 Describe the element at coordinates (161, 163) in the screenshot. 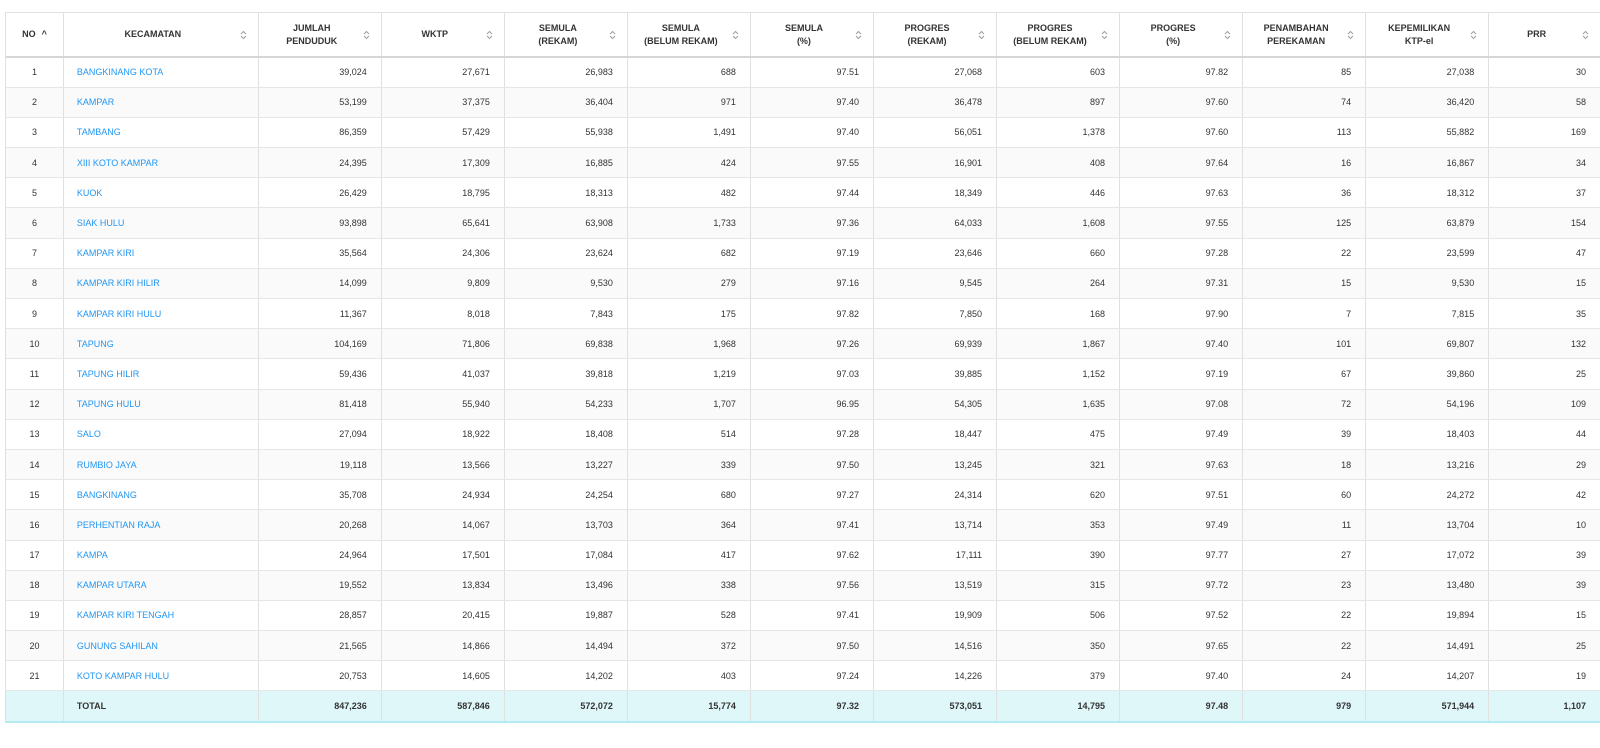

I see `kecamatan-link: XIII KOTO KAMPAR` at that location.